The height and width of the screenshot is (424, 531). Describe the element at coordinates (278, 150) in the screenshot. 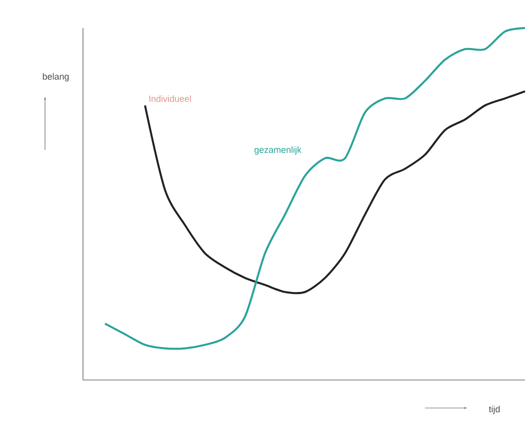

I see `series-label: gezamenlijk` at that location.